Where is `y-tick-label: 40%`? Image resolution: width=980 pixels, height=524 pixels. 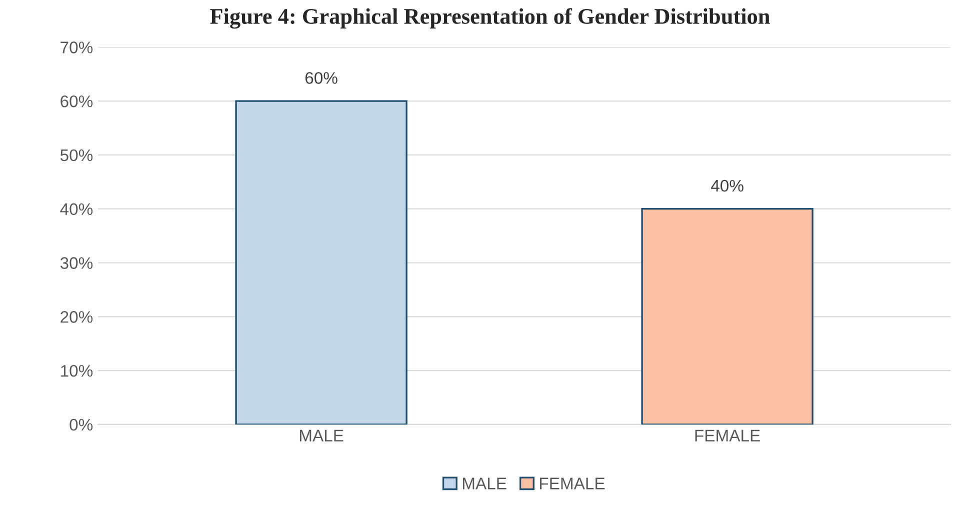 y-tick-label: 40% is located at coordinates (76, 209).